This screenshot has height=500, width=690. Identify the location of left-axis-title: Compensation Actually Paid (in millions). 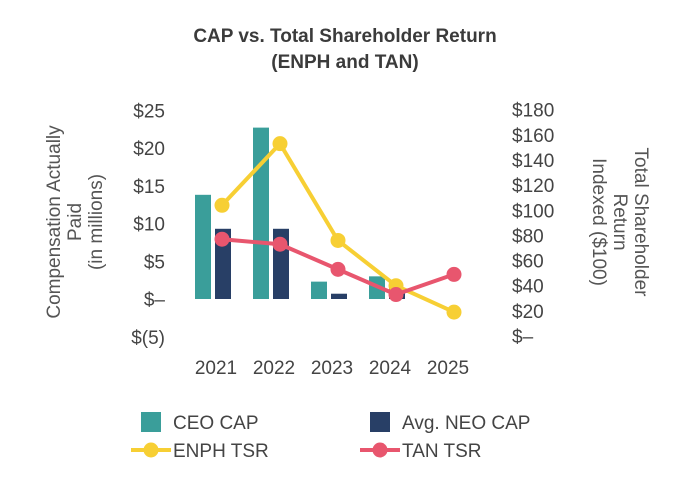
(75, 222).